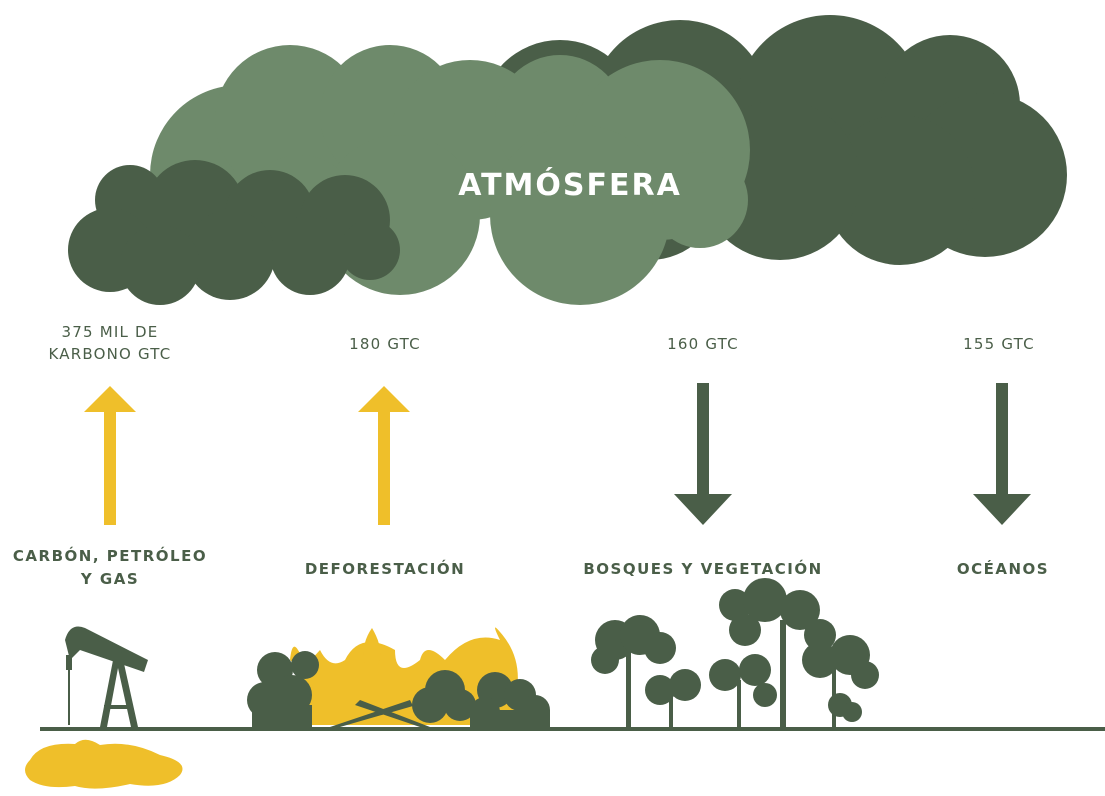 This screenshot has width=1105, height=796. I want to click on label: DEFORESTACIÓN, so click(385, 568).